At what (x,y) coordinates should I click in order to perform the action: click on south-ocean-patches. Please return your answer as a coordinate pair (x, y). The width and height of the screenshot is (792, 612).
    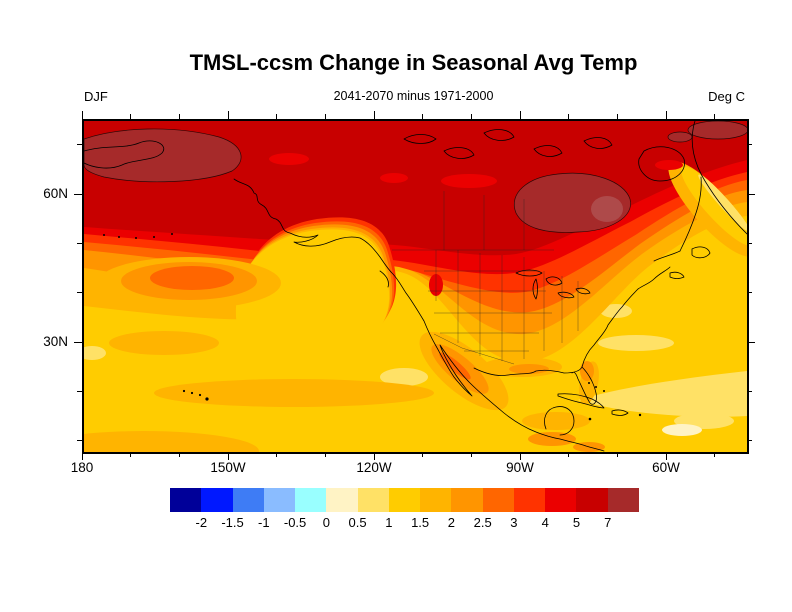
    Looking at the image, I should click on (323, 391).